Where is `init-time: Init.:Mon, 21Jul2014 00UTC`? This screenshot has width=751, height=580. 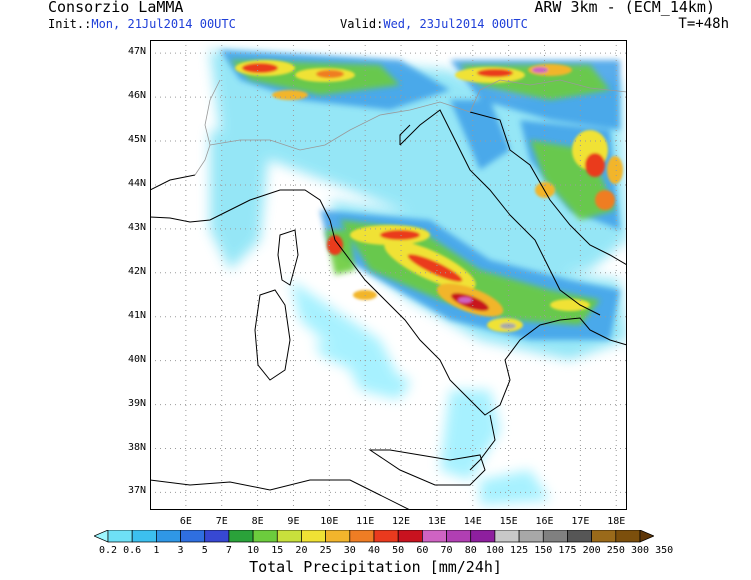
init-time: Init.:Mon, 21Jul2014 00UTC is located at coordinates (142, 24).